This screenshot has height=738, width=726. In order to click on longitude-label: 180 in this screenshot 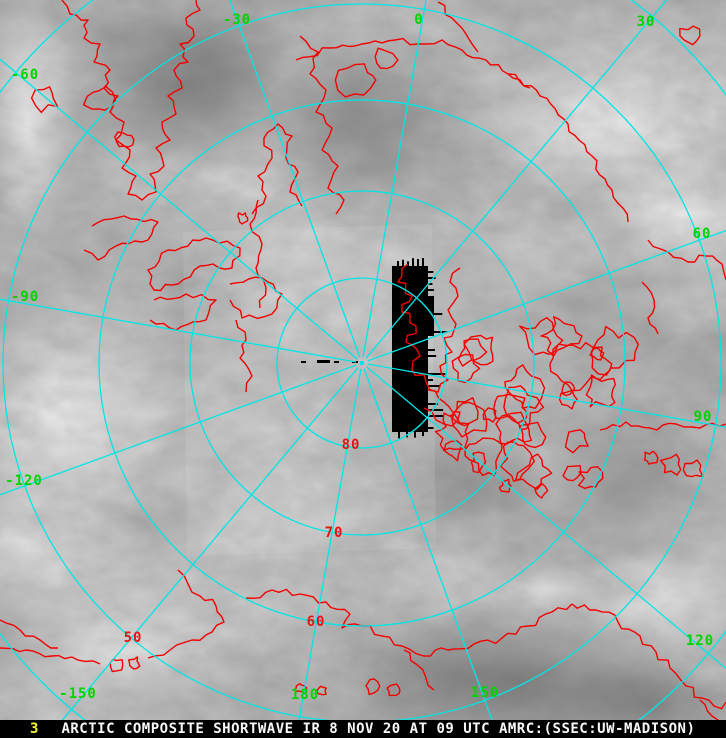, I will do `click(305, 695)`.